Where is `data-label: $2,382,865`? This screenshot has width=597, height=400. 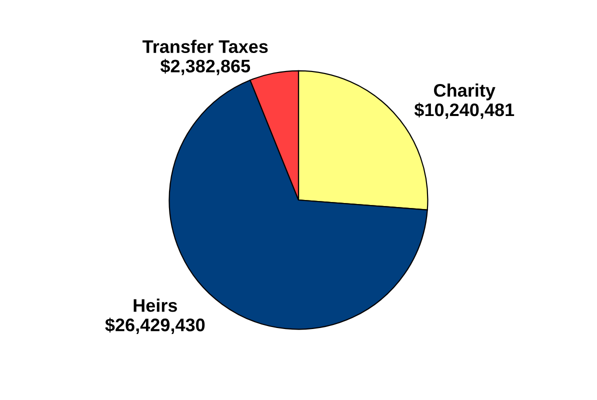 data-label: $2,382,865 is located at coordinates (205, 67).